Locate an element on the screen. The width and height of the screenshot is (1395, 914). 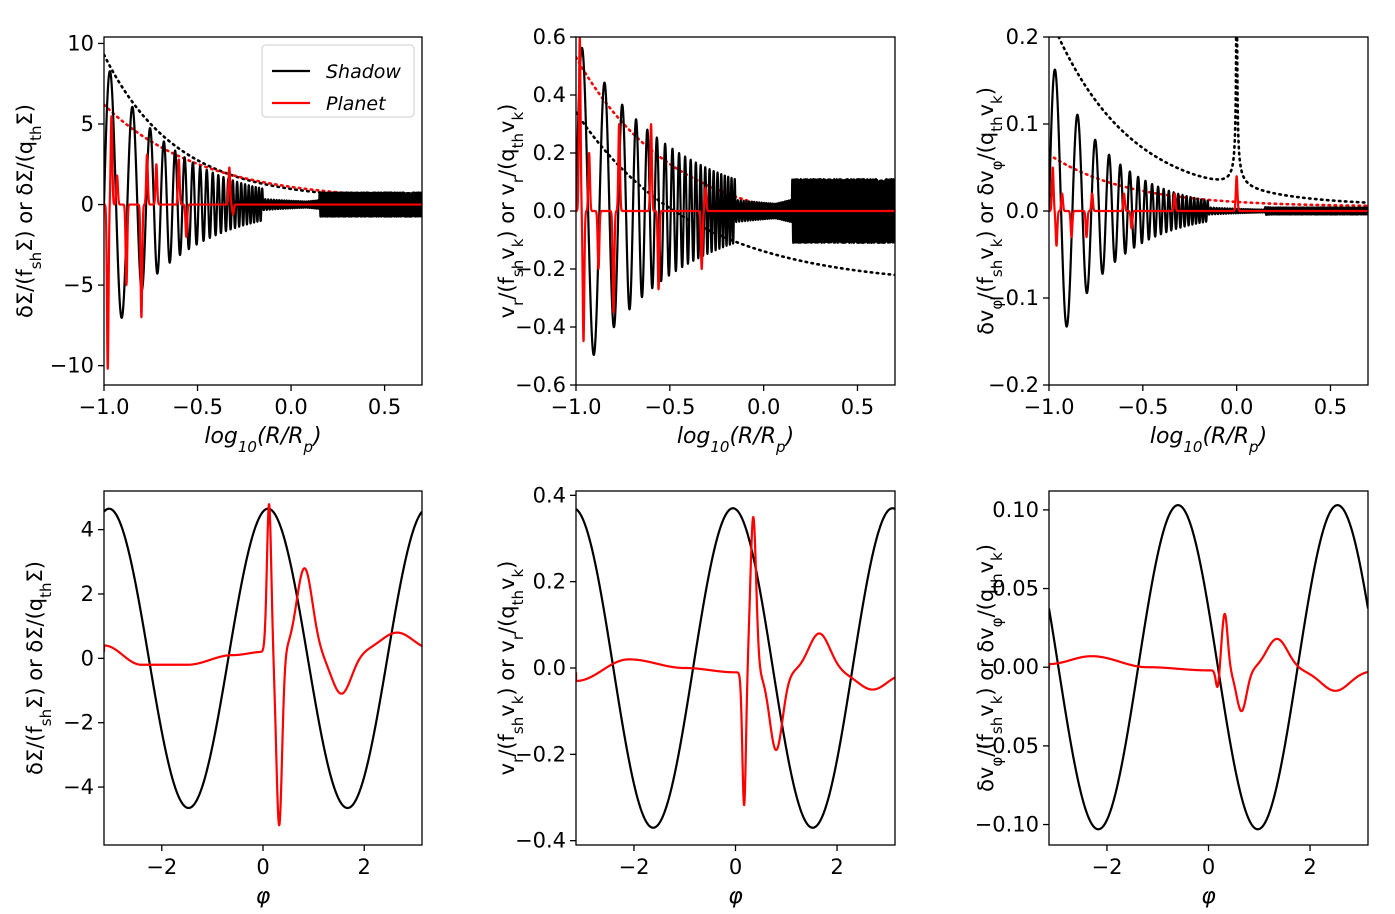
series-planet-envelope is located at coordinates (263, 151).